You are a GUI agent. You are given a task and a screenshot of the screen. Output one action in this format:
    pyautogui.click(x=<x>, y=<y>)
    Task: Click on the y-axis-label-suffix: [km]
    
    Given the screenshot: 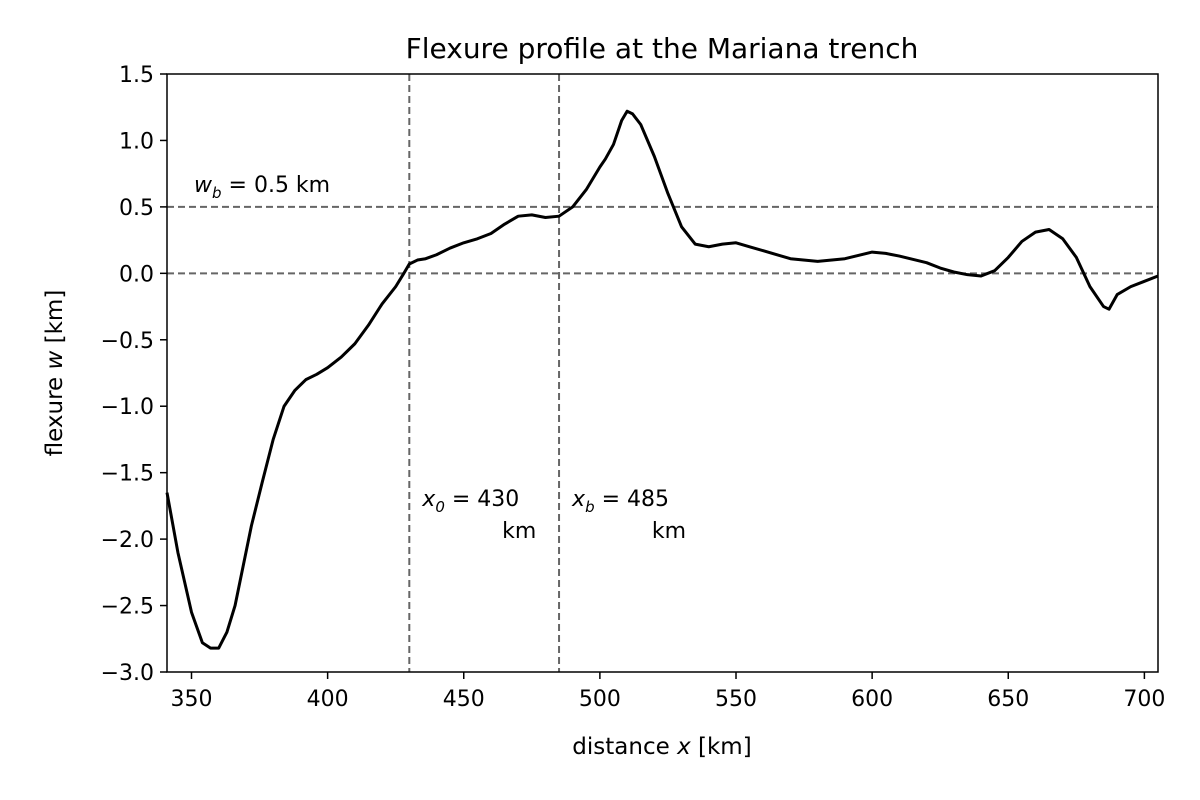 What is the action you would take?
    pyautogui.click(x=55, y=320)
    